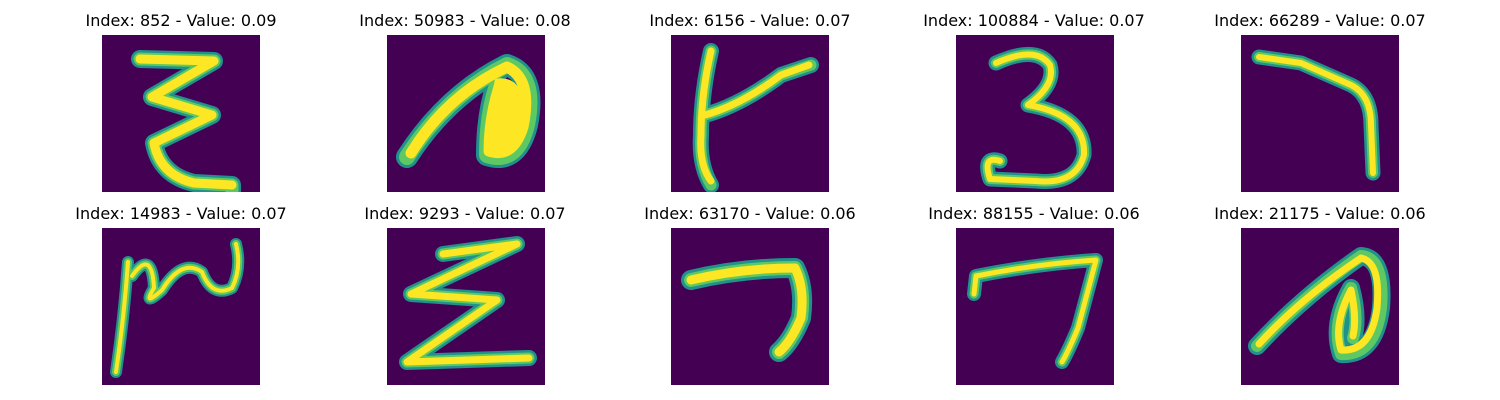 The width and height of the screenshot is (1500, 400). I want to click on panel-title-6: Index: 14983 - Value: 0.07, so click(181, 213).